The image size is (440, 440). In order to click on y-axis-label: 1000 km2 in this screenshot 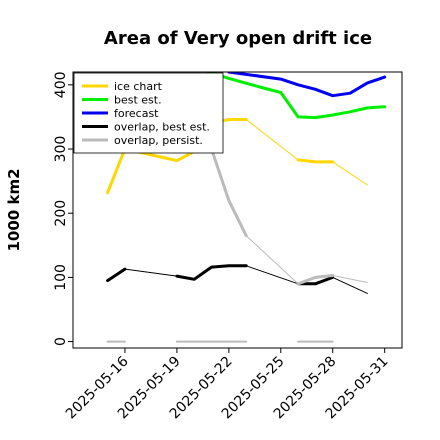, I will do `click(14, 209)`.